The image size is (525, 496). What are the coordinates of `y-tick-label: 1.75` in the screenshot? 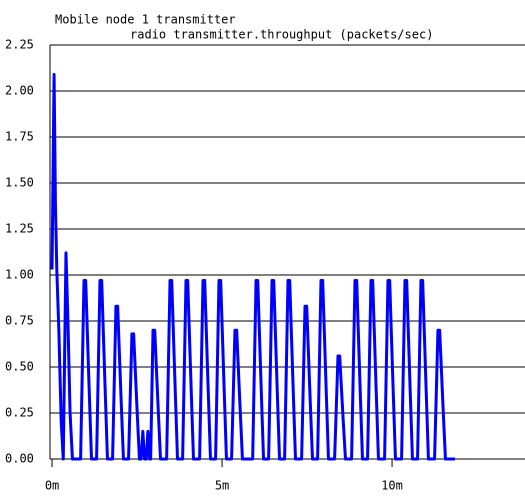 It's located at (19, 137).